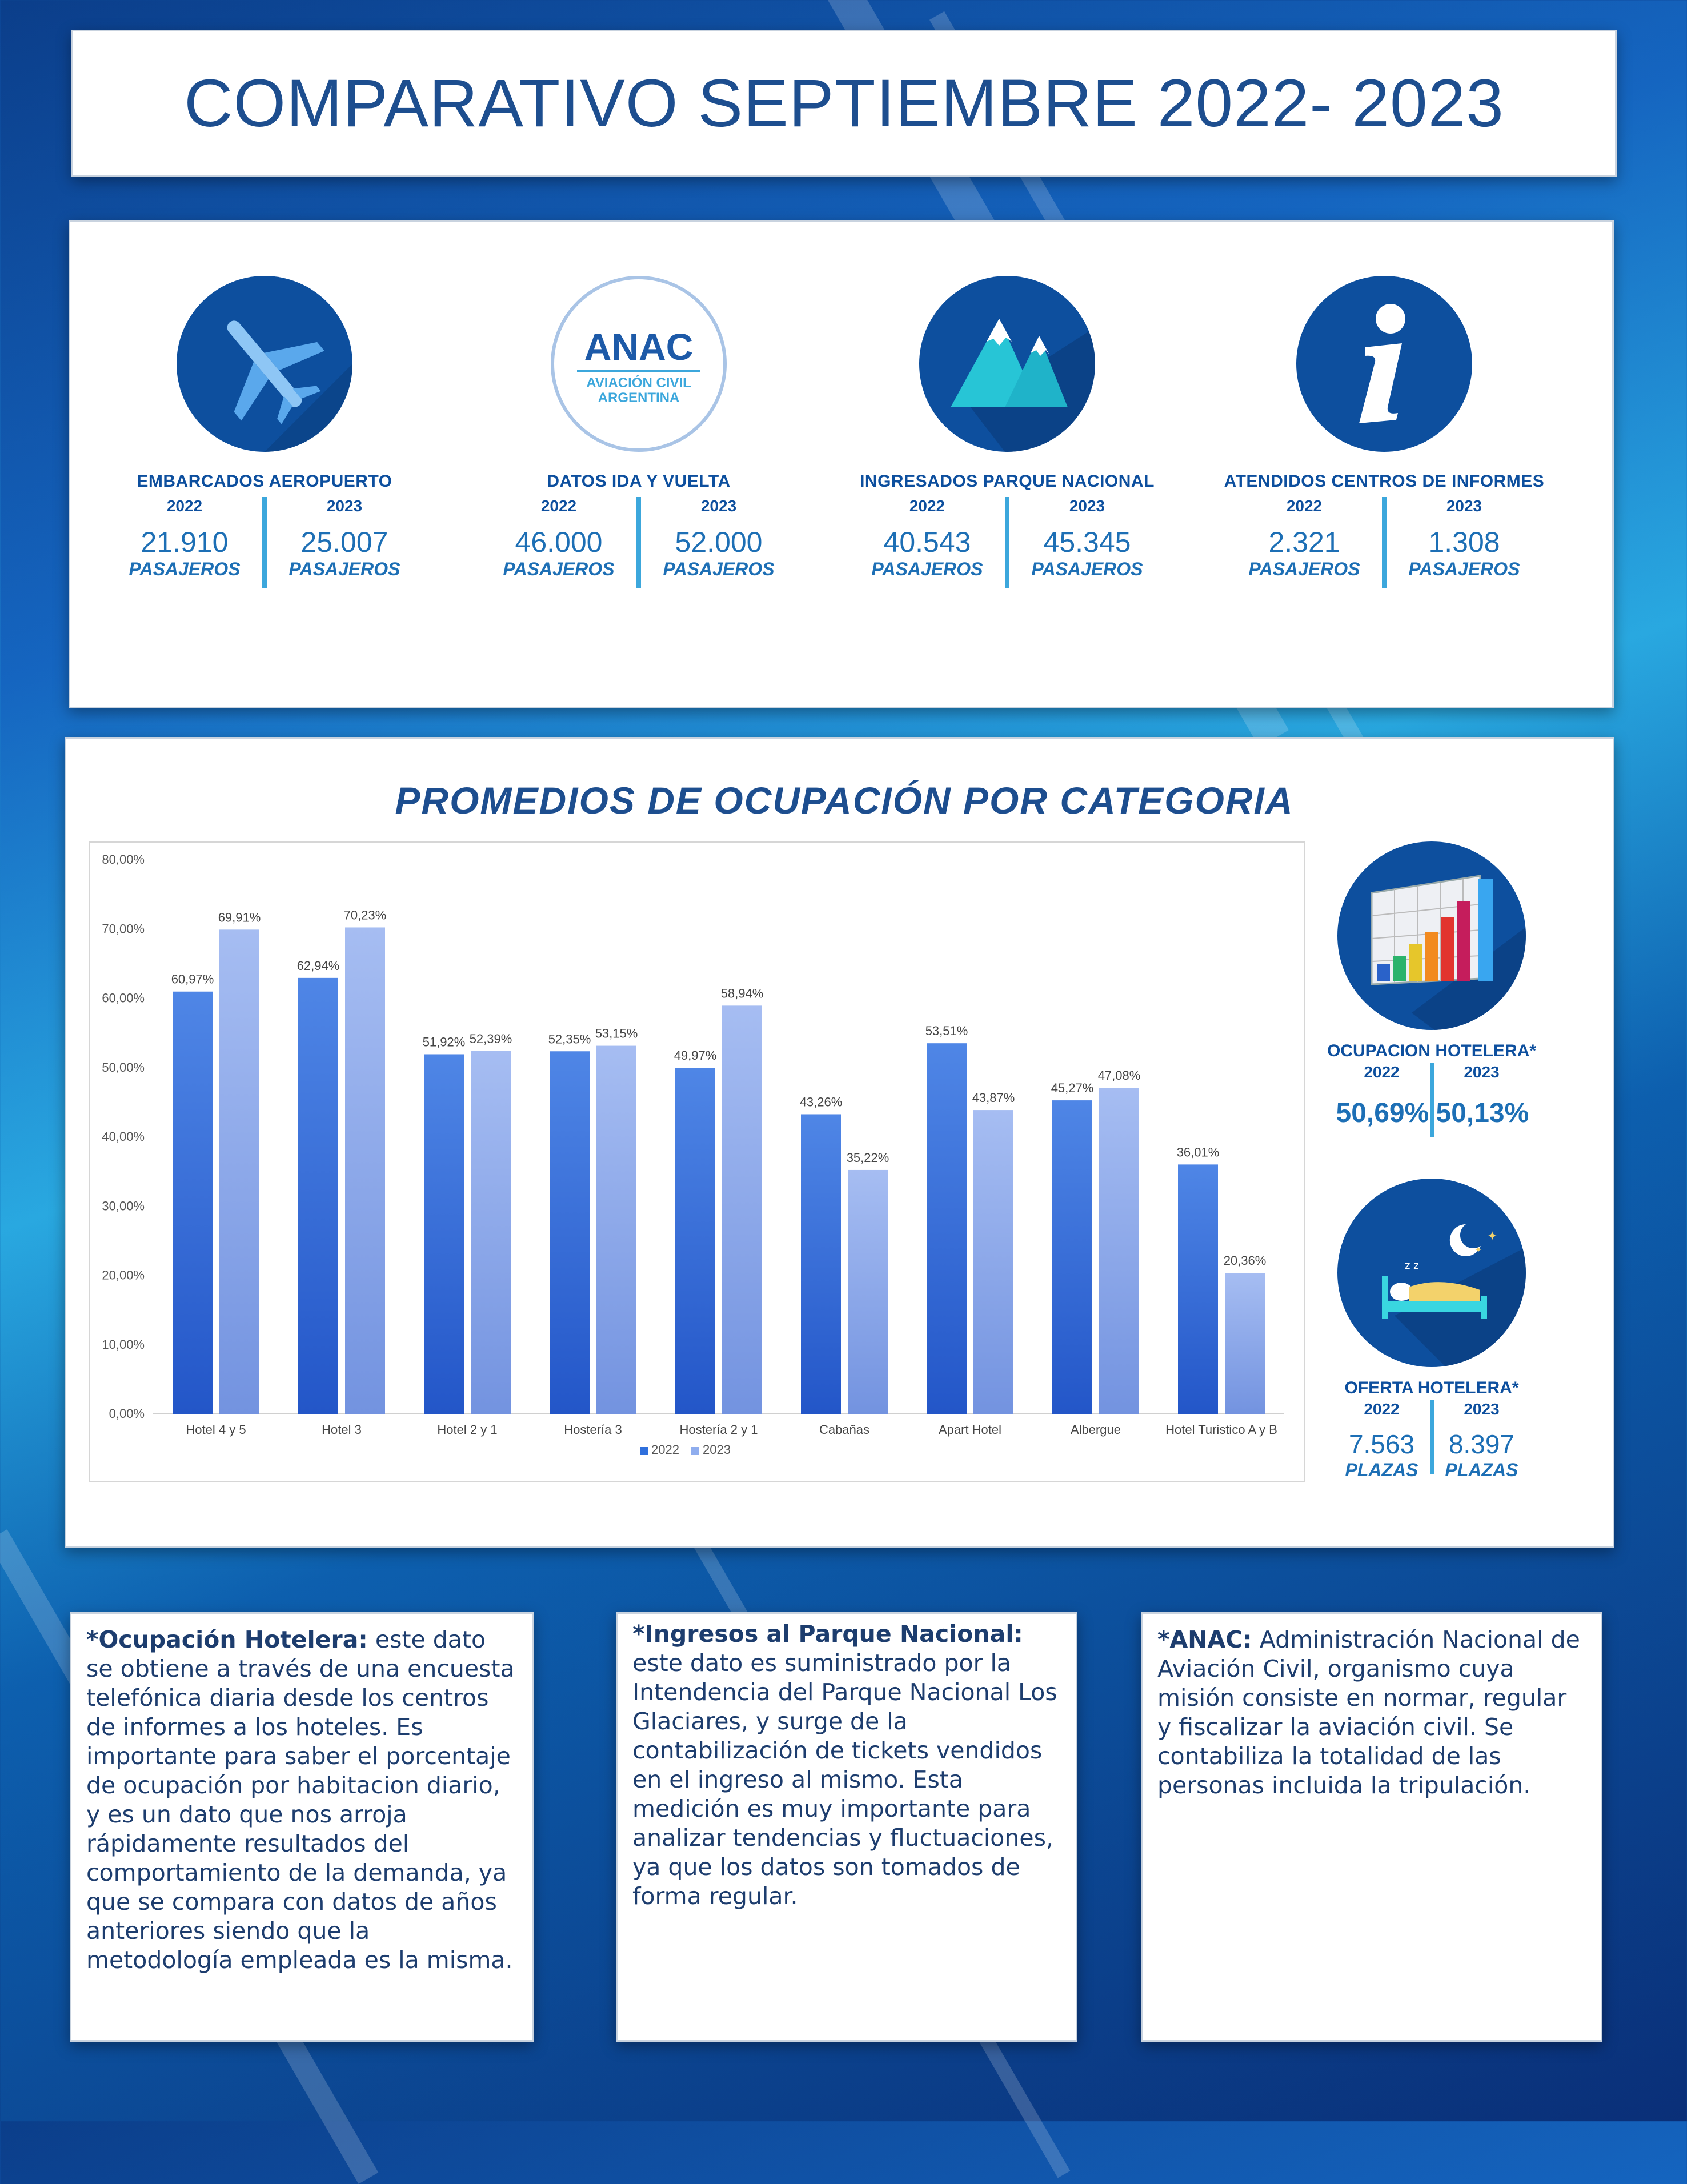 The image size is (1687, 2184). Describe the element at coordinates (742, 993) in the screenshot. I see `data-label: 58,94%` at that location.